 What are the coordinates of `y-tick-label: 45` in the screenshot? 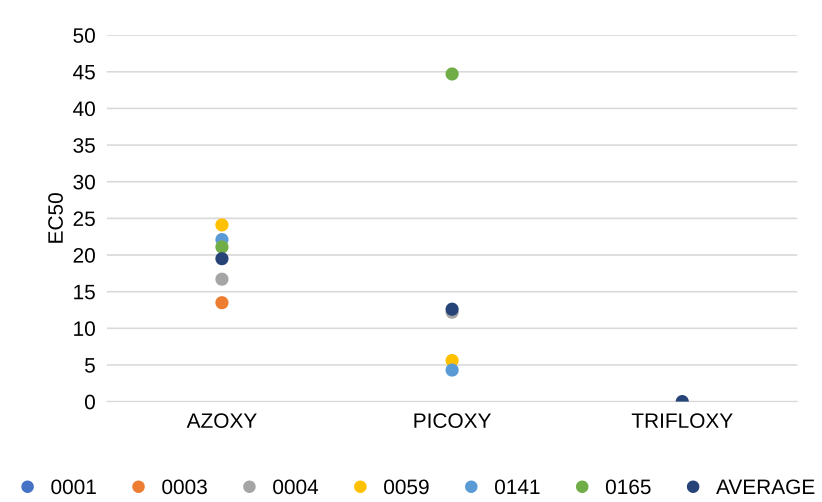 It's located at (84, 72).